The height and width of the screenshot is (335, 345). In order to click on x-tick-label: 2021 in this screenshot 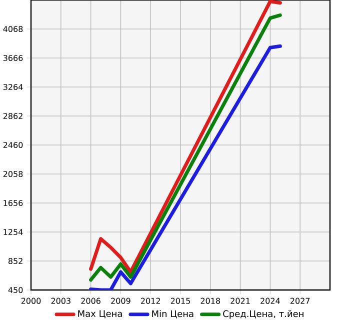, I will do `click(240, 301)`.